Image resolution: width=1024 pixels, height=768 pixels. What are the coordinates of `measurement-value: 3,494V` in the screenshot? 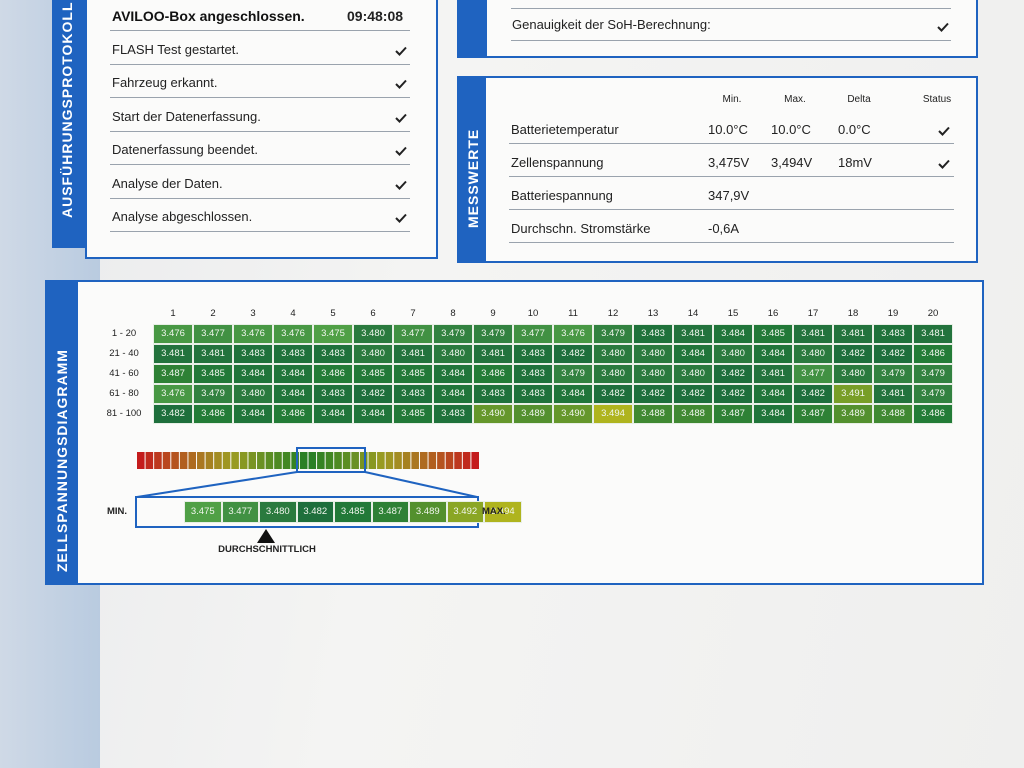 It's located at (792, 162).